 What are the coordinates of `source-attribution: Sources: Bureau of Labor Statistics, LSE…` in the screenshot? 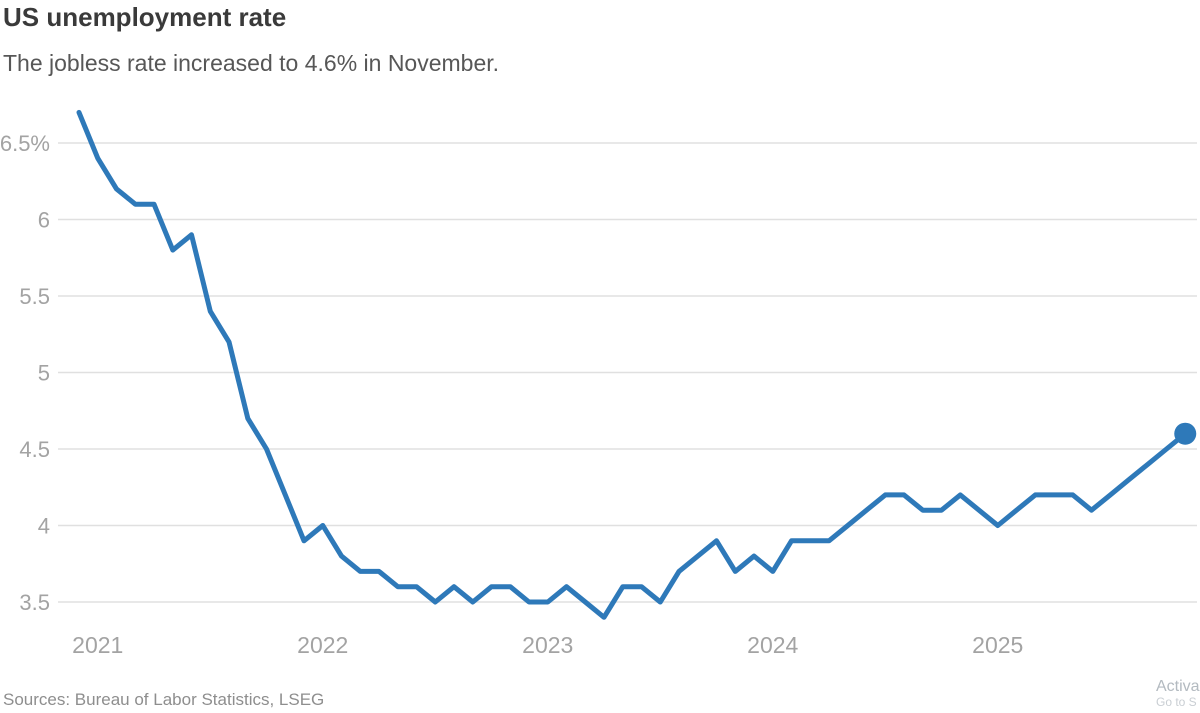 It's located at (164, 699).